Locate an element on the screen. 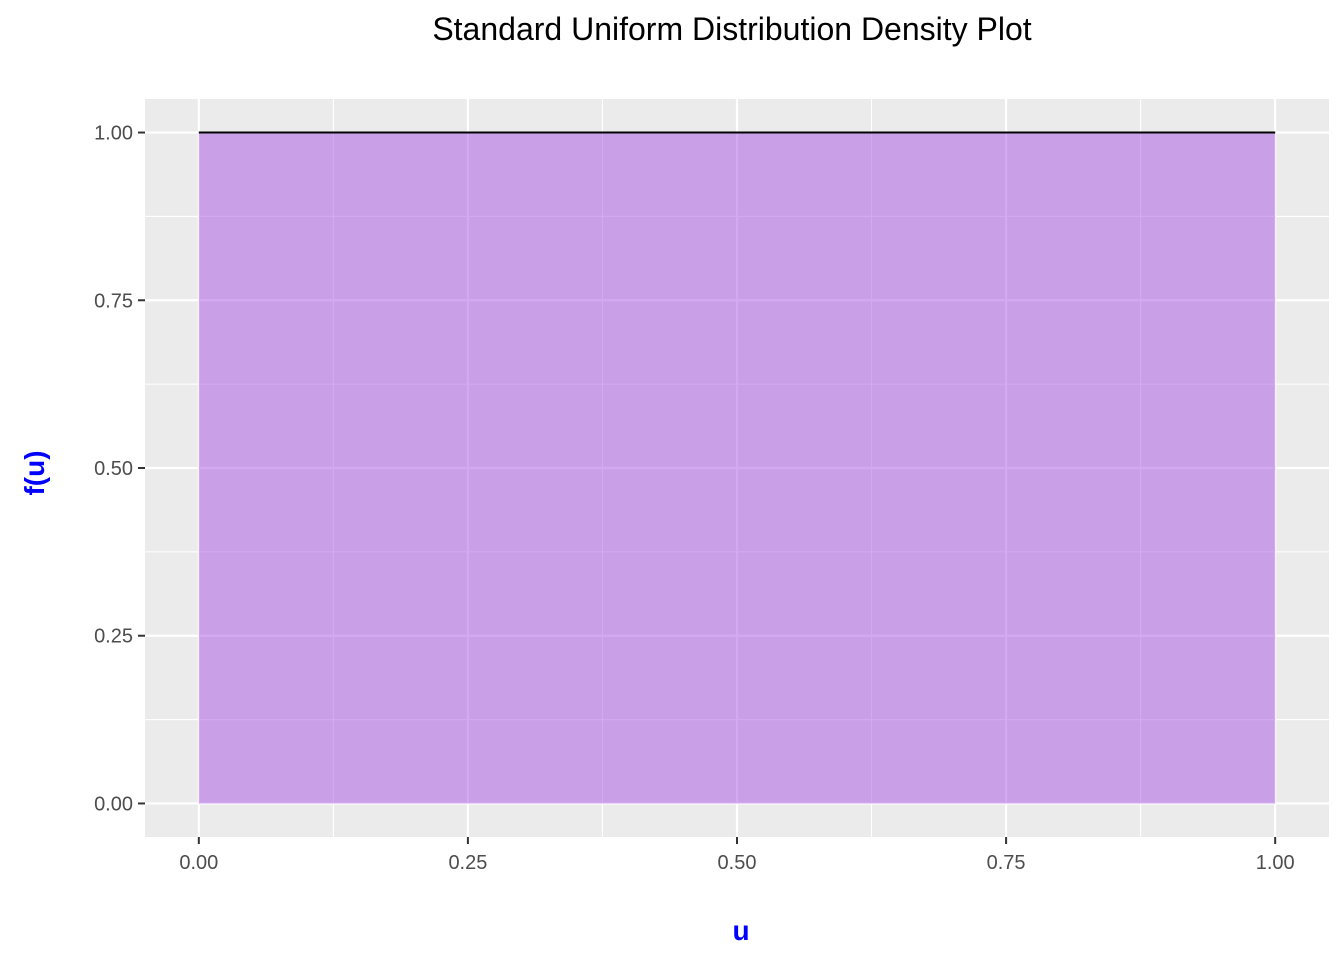 The image size is (1344, 960). x-tick-label: 0.75 is located at coordinates (1006, 863).